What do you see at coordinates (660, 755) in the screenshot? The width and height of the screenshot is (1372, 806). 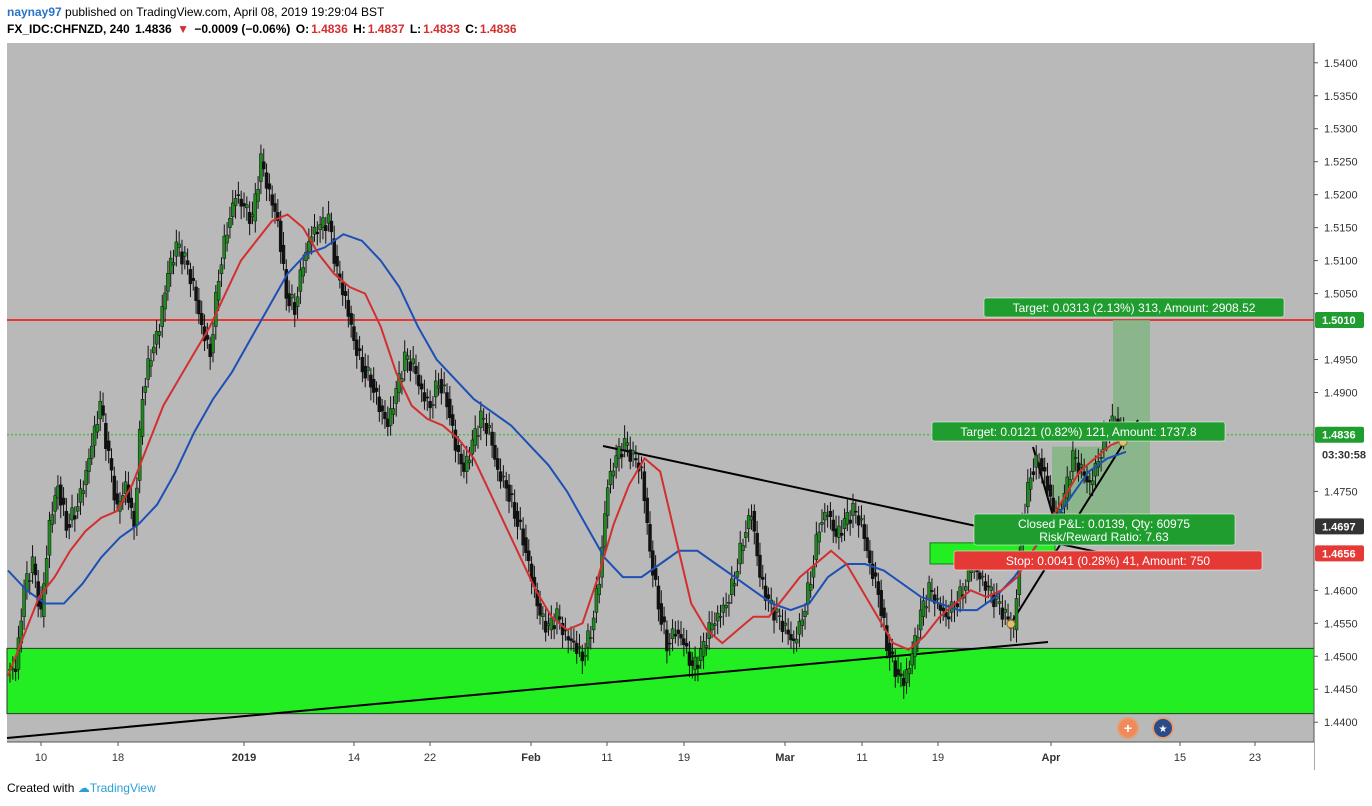 I see `time-axis: 10 18 2019 14 22 Feb 11 19 Mar 11 19 Apr 15 23` at bounding box center [660, 755].